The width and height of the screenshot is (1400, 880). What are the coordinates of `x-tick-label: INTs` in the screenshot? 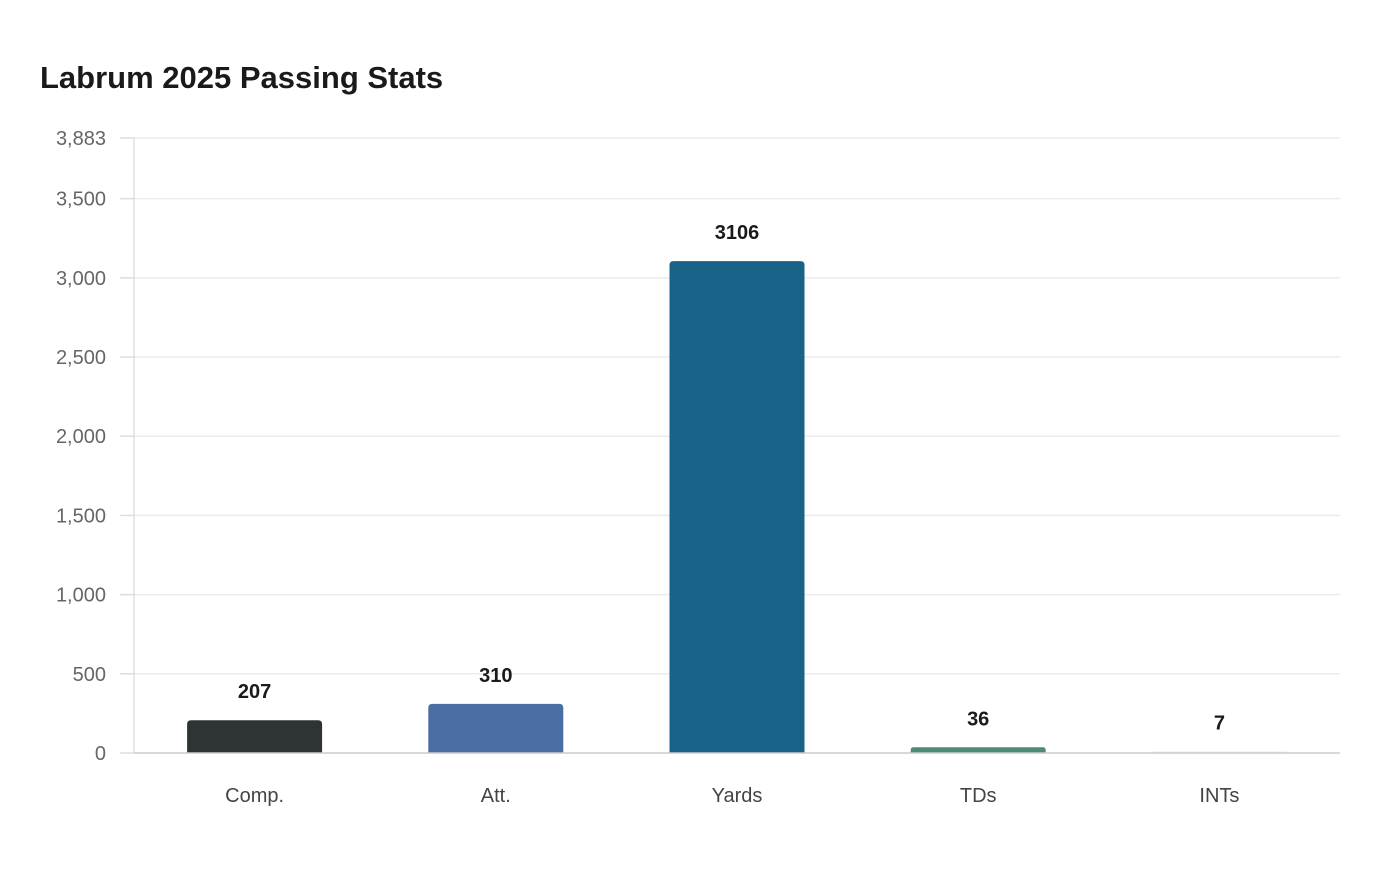 It's located at (1219, 796).